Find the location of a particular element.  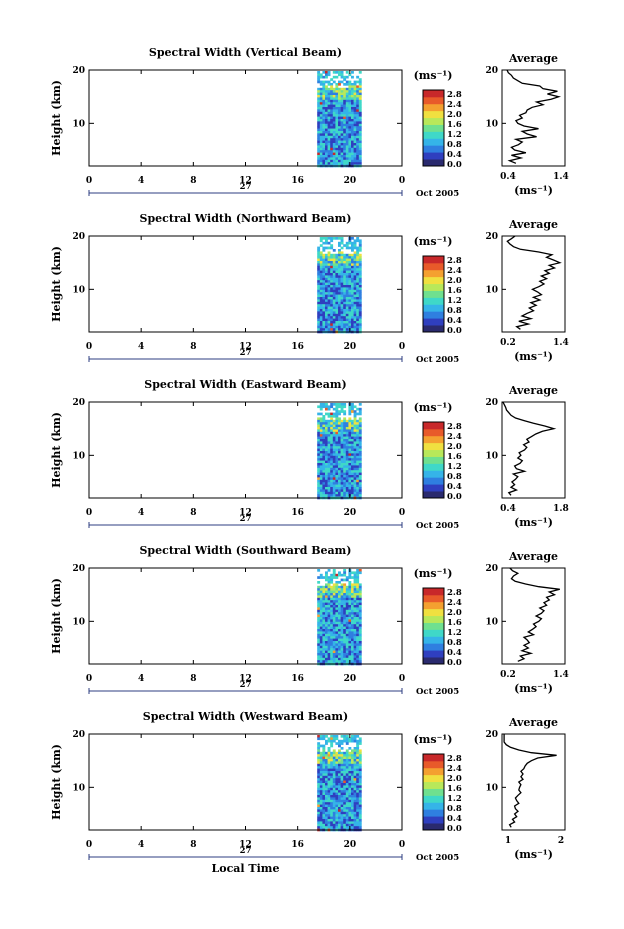

average-x-tick-label: 0.2 is located at coordinates (508, 675).